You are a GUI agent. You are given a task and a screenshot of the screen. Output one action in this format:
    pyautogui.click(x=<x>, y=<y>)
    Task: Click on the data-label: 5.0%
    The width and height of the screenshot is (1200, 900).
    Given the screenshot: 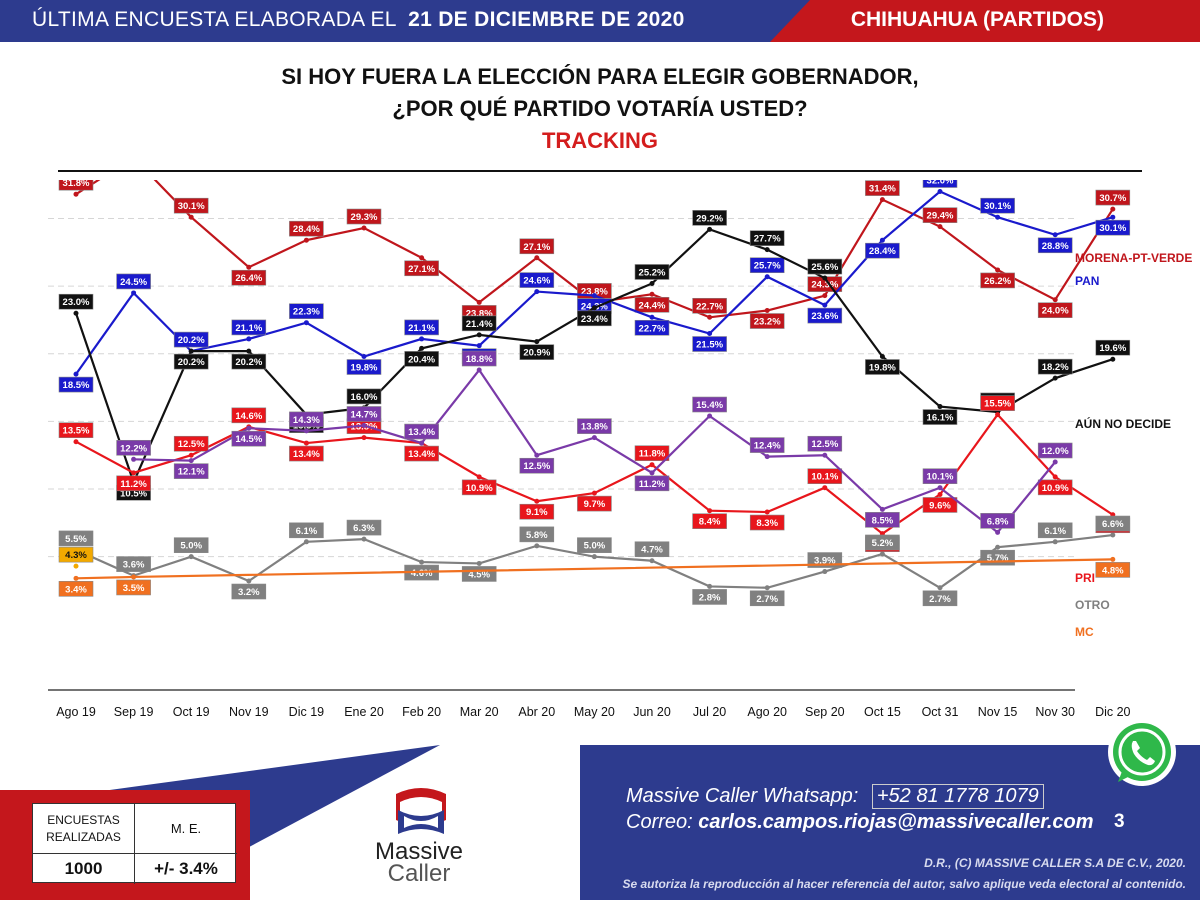 What is the action you would take?
    pyautogui.click(x=191, y=546)
    